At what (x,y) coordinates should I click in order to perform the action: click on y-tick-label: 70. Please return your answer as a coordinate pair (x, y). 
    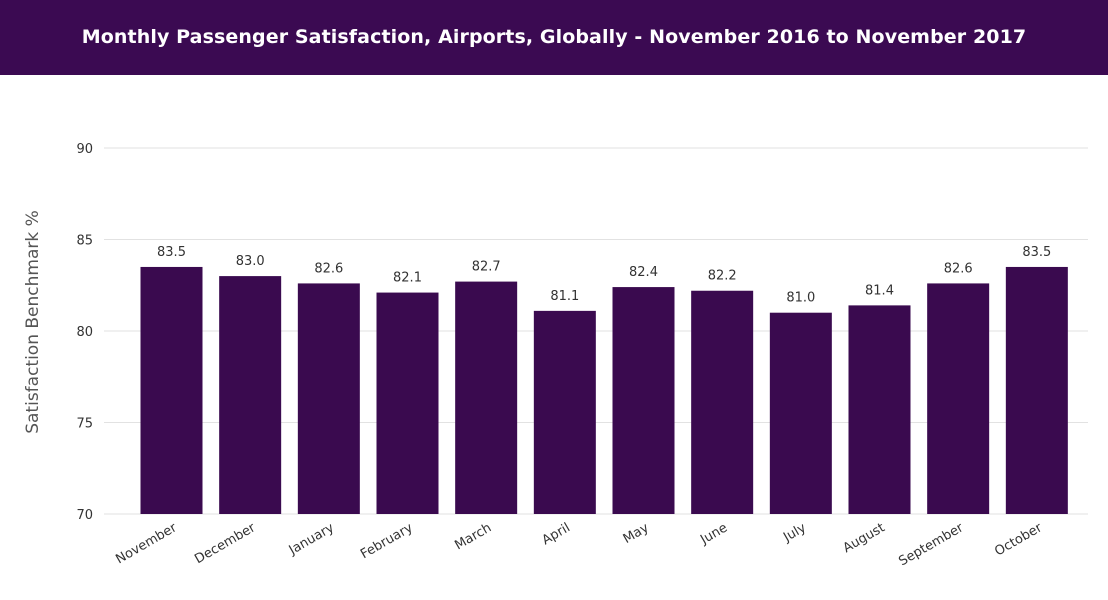
    Looking at the image, I should click on (84, 515).